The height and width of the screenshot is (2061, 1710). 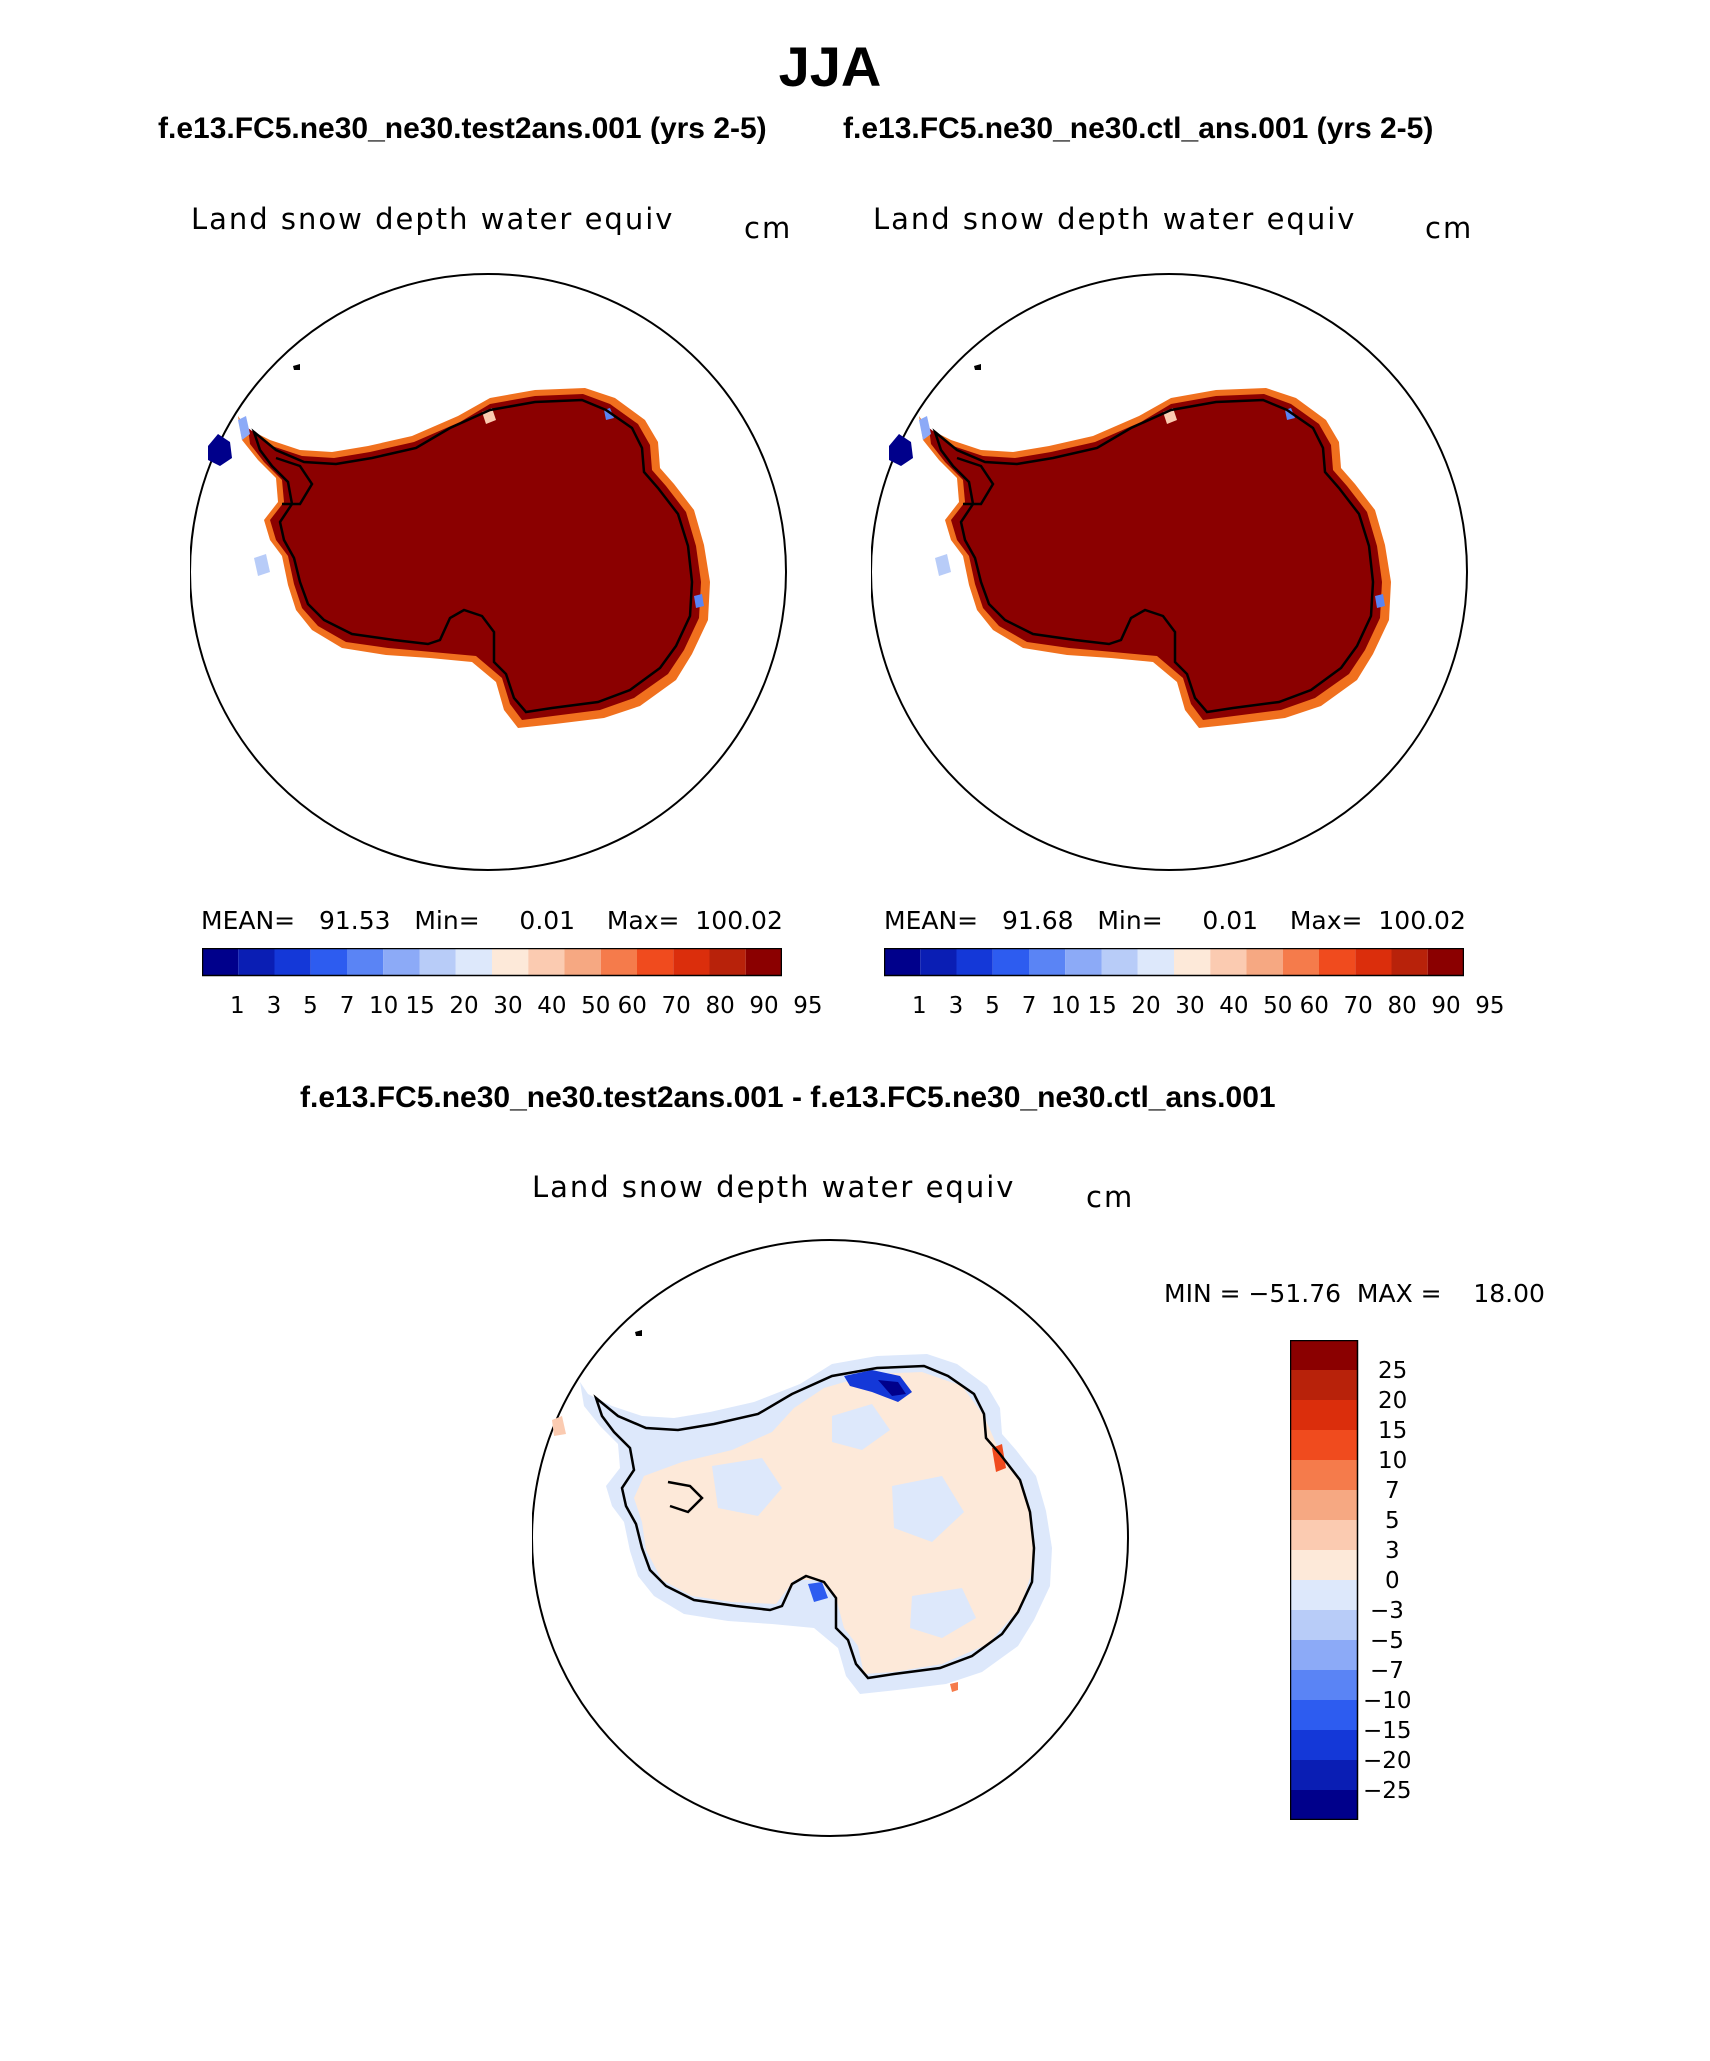 What do you see at coordinates (1110, 1197) in the screenshot?
I see `difference-units: cm` at bounding box center [1110, 1197].